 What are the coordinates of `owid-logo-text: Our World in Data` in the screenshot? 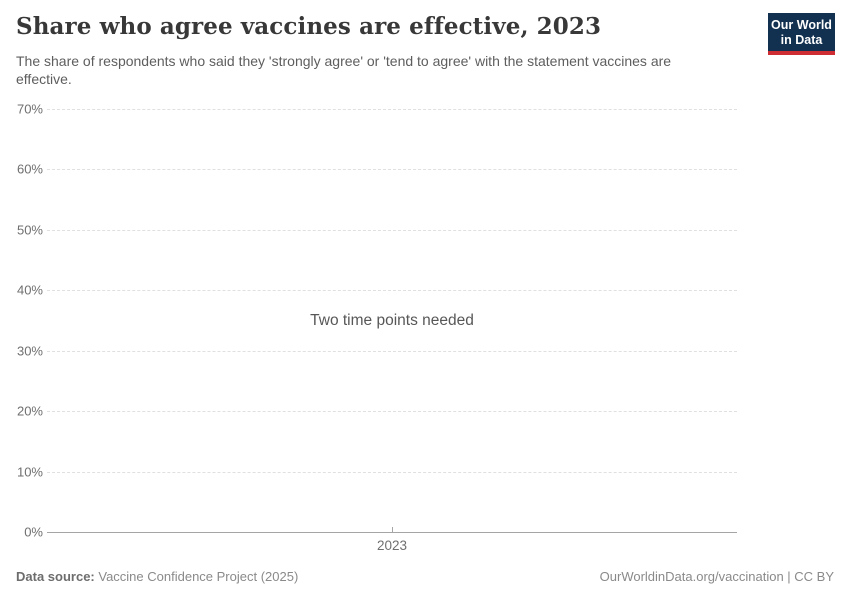 It's located at (801, 33).